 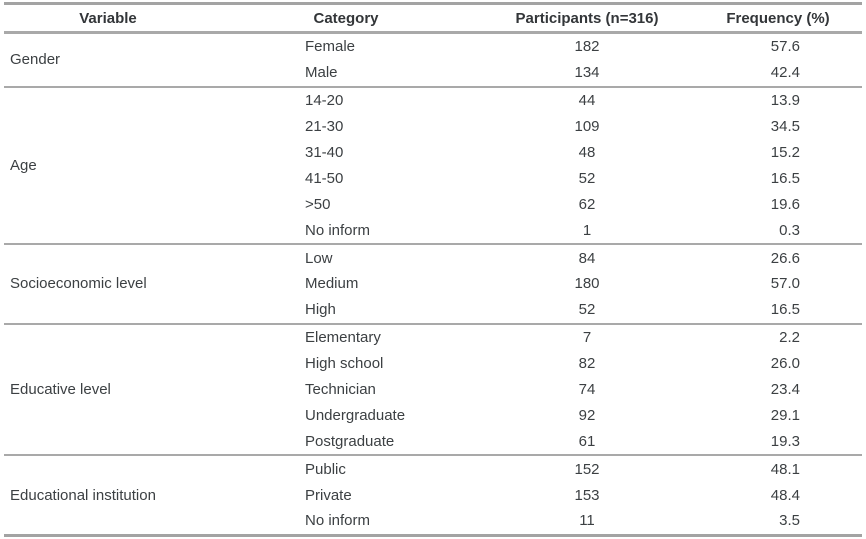 What do you see at coordinates (778, 18) in the screenshot?
I see `col-header-frequency: Frequency (%)` at bounding box center [778, 18].